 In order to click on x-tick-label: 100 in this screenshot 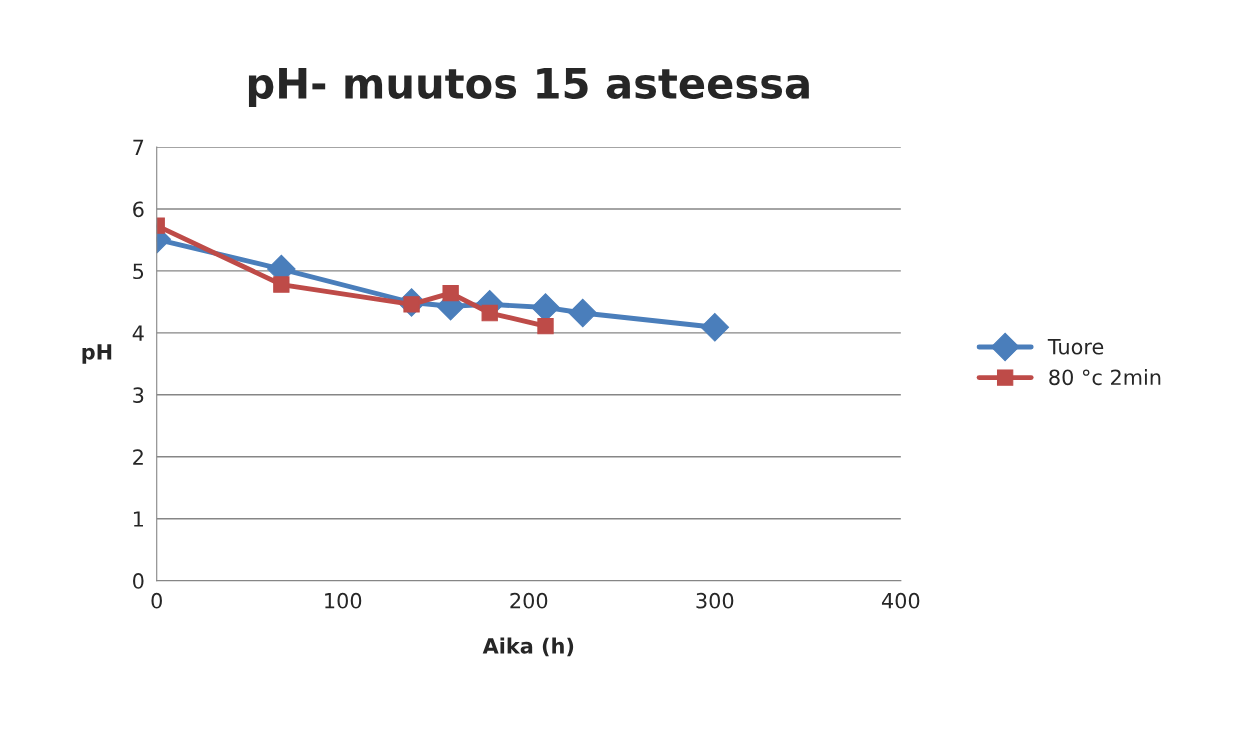, I will do `click(343, 600)`.